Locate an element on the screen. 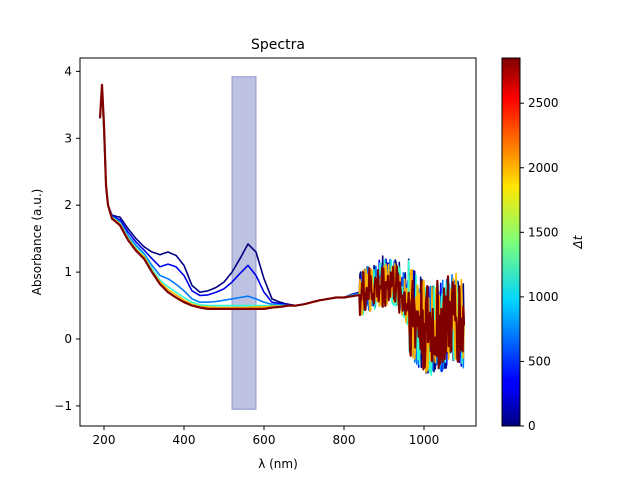  x-axis-label: λ (nm) is located at coordinates (278, 464).